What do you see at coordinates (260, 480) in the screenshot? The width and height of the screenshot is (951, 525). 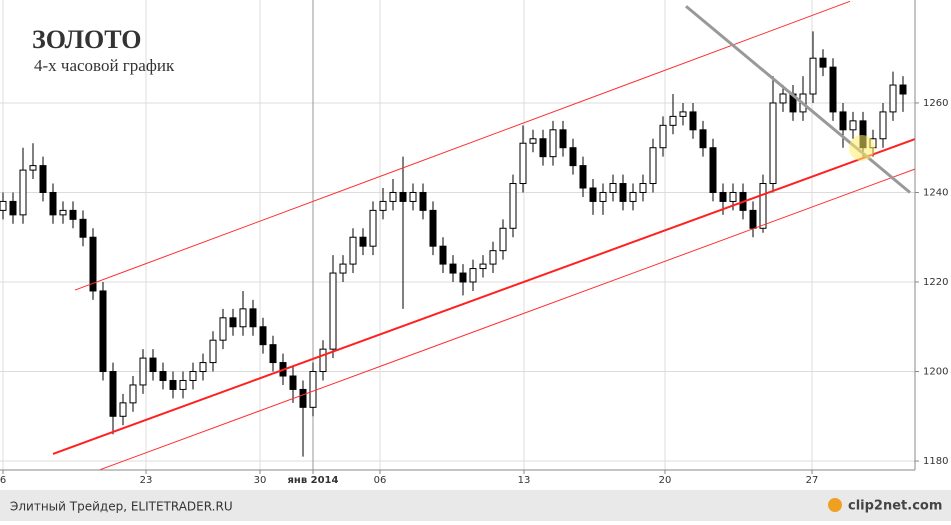 I see `x-tick-label: 30` at bounding box center [260, 480].